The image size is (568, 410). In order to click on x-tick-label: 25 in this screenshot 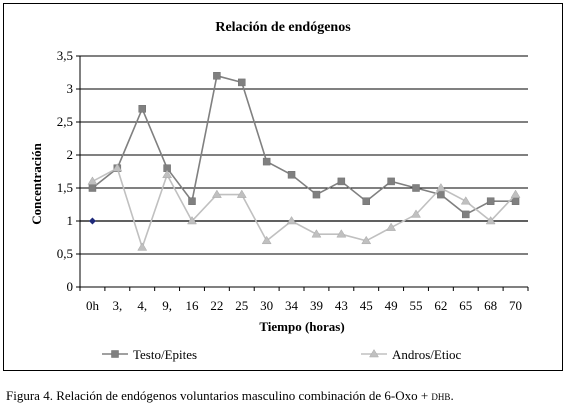, I will do `click(241, 305)`.